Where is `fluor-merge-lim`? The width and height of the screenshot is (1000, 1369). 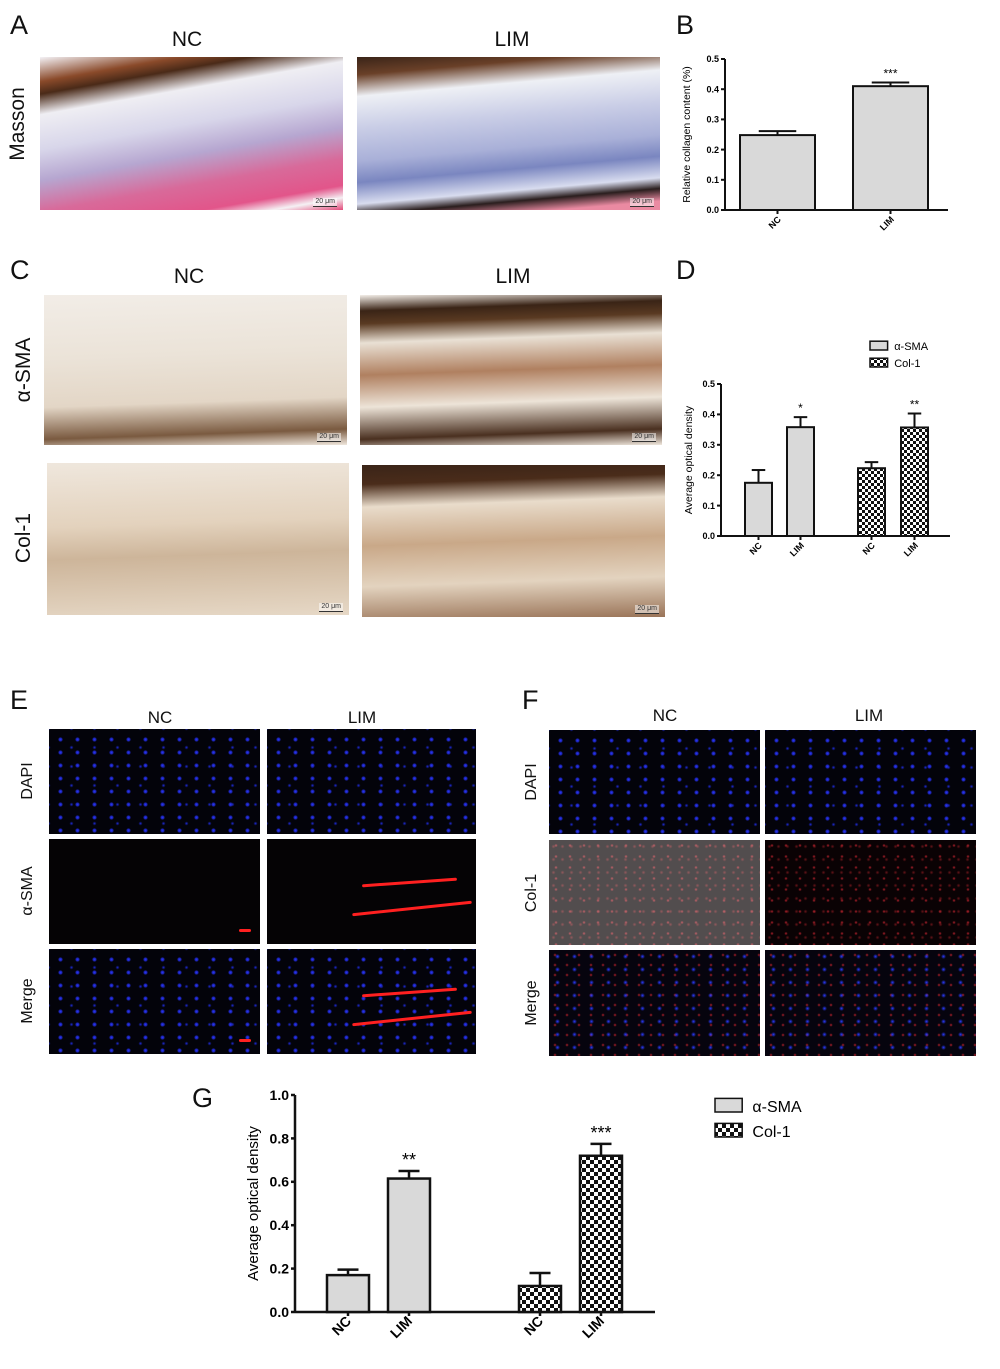
fluor-merge-lim is located at coordinates (371, 1001).